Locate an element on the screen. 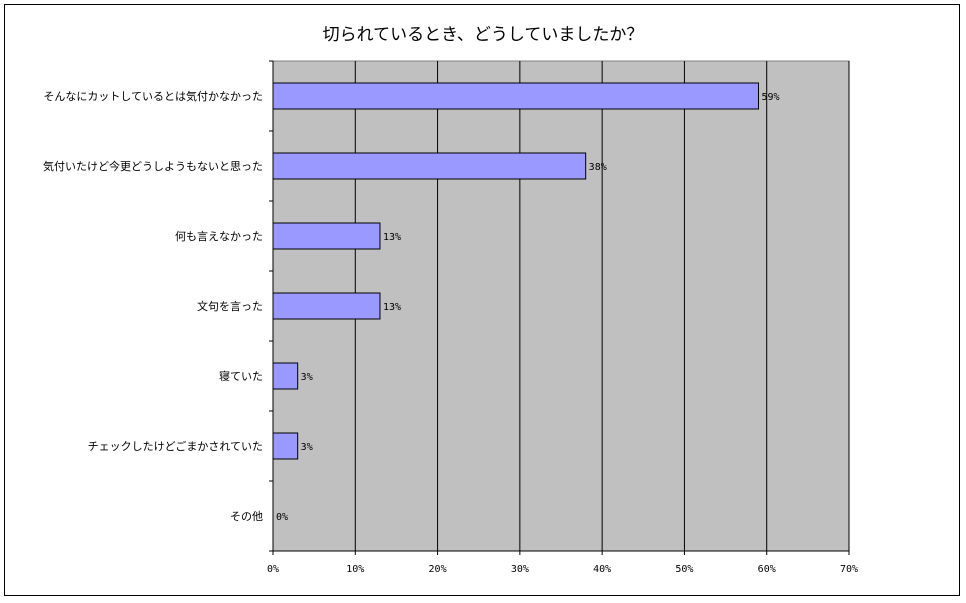 The width and height of the screenshot is (966, 603). x-tick-label: 30% is located at coordinates (520, 569).